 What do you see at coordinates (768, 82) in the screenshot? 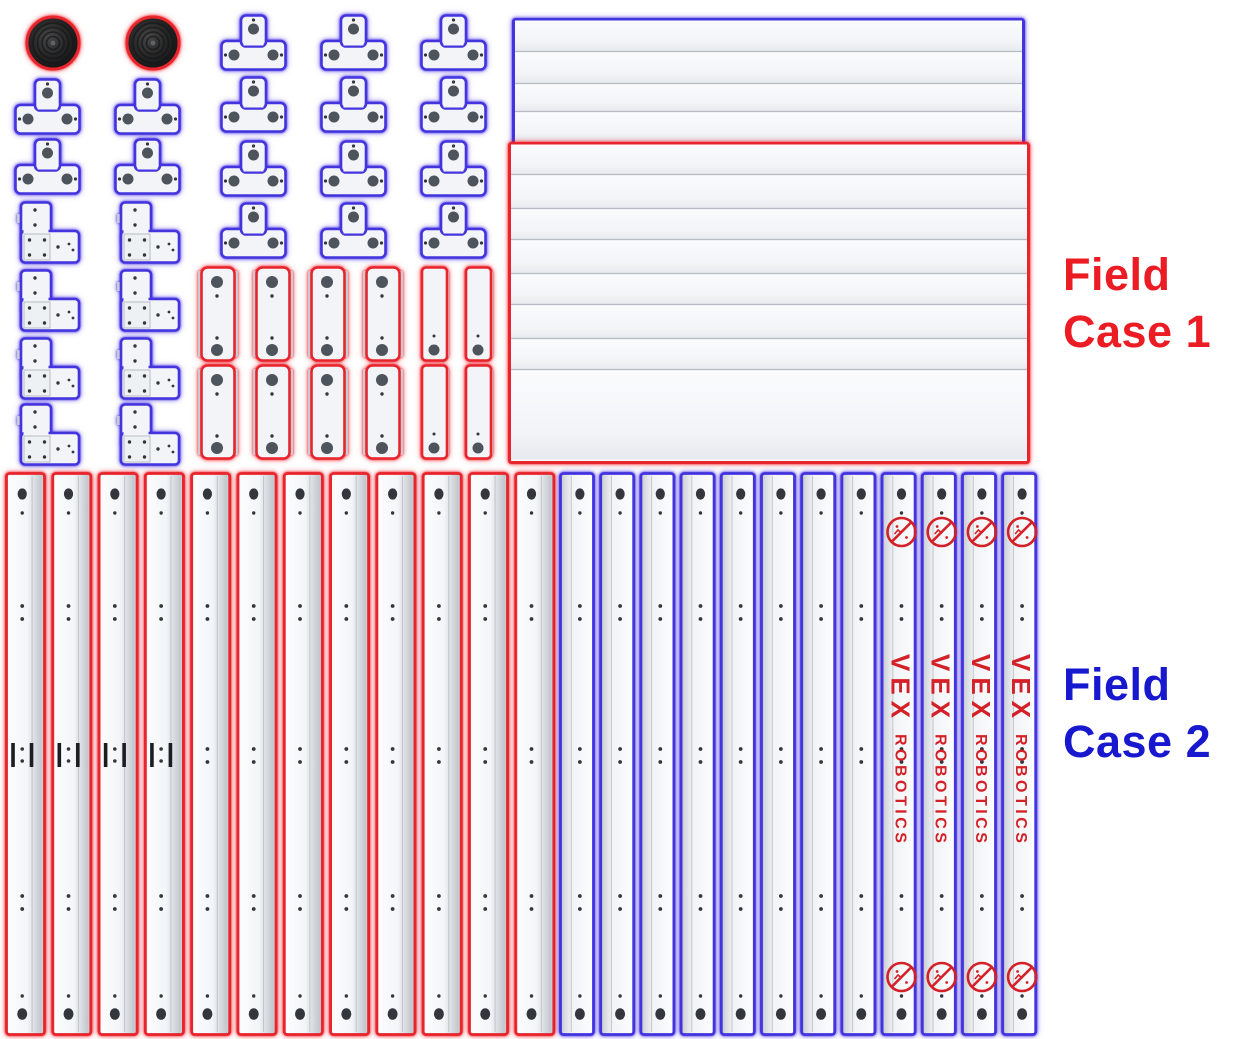
I see `panel-stack-case2` at bounding box center [768, 82].